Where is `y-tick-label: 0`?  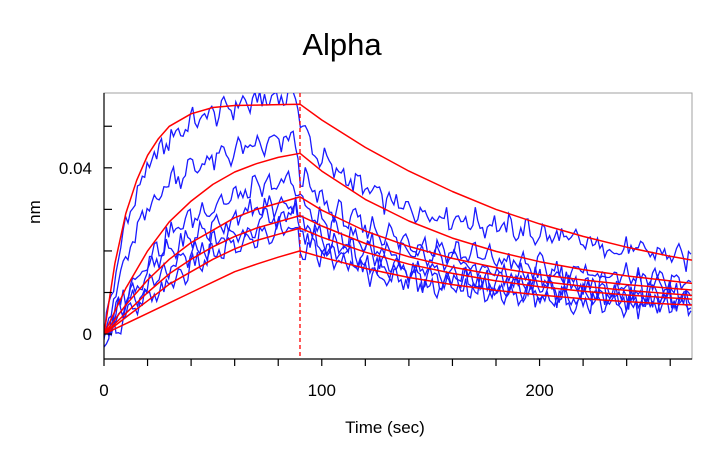 y-tick-label: 0 is located at coordinates (87, 334).